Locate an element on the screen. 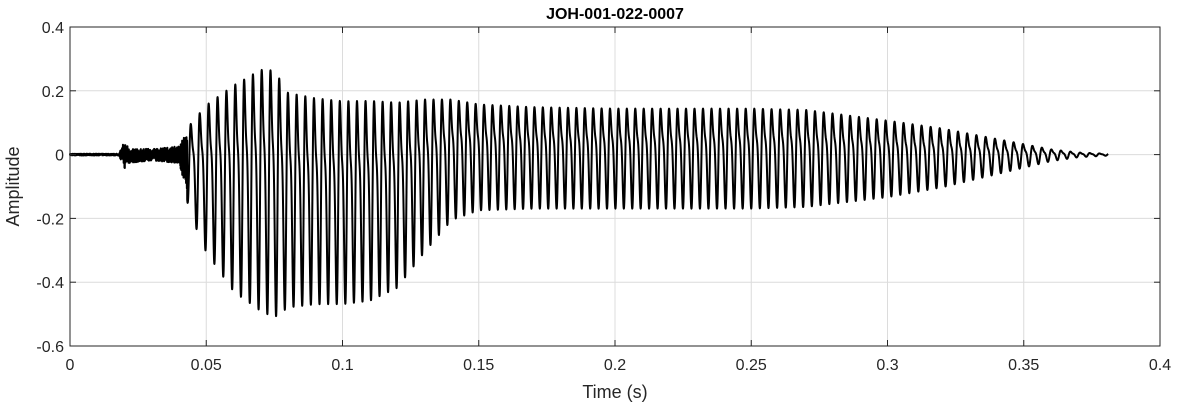 The width and height of the screenshot is (1177, 404). y-axis-label: Amplitude is located at coordinates (13, 186).